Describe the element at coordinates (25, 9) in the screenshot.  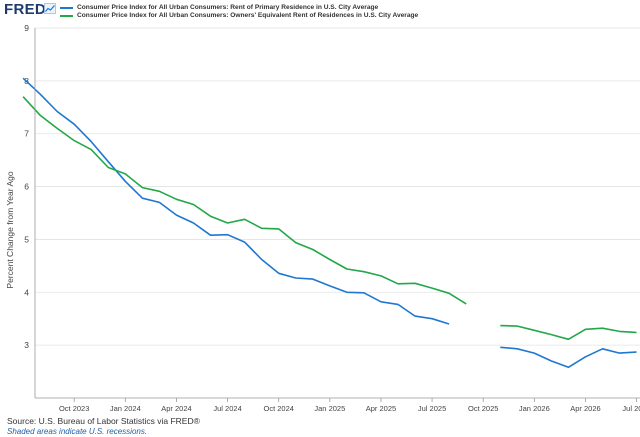
I see `fred-logo: FRED` at that location.